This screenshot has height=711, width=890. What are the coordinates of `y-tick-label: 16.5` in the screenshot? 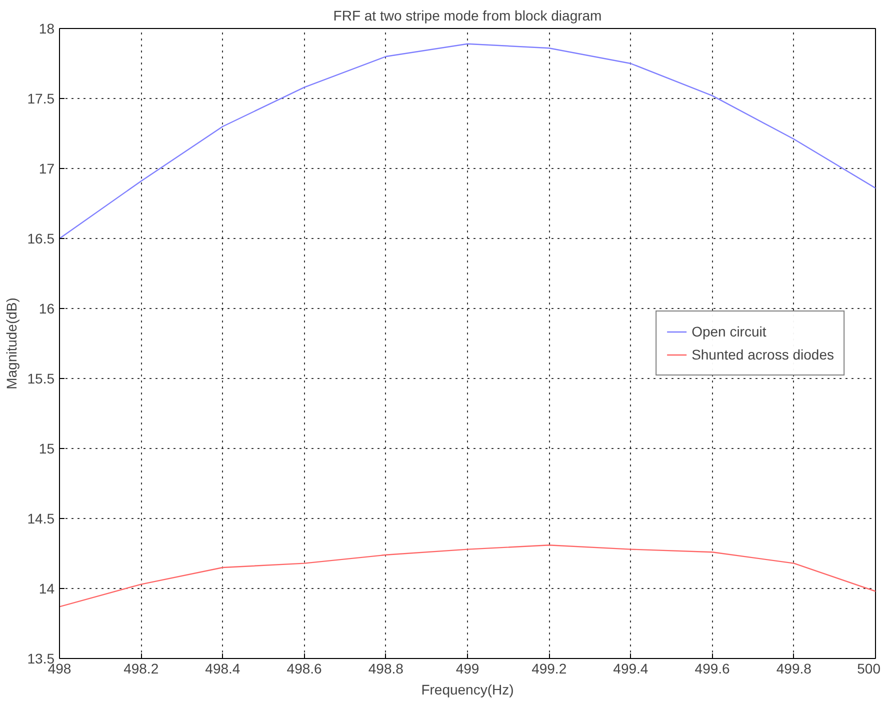 It's located at (41, 238).